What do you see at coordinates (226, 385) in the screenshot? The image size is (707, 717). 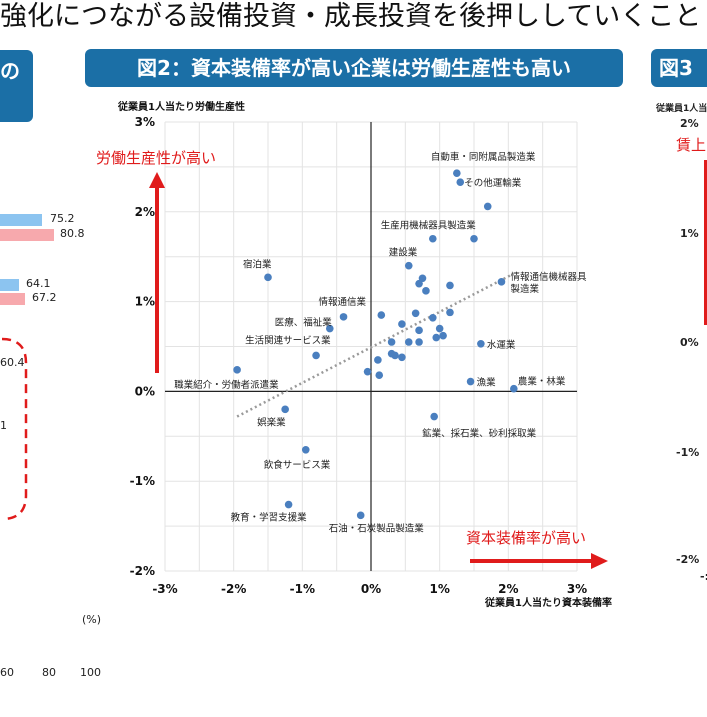 I see `point-label: 職業紹介・労働者派遣業` at bounding box center [226, 385].